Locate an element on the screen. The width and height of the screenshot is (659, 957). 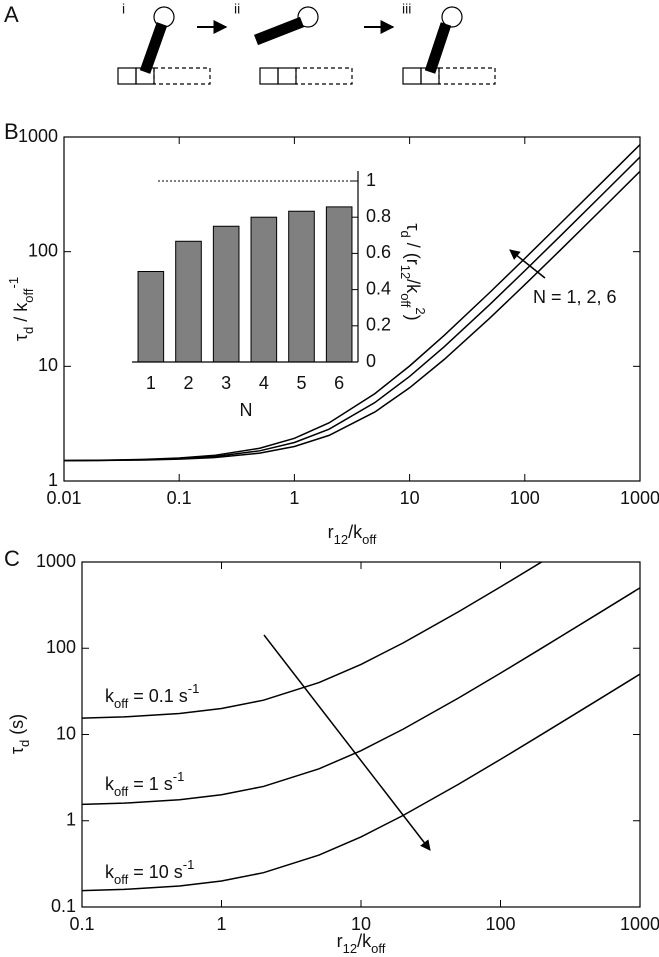
y-axis-label: τd / (r12/koff2) is located at coordinates (413, 271).